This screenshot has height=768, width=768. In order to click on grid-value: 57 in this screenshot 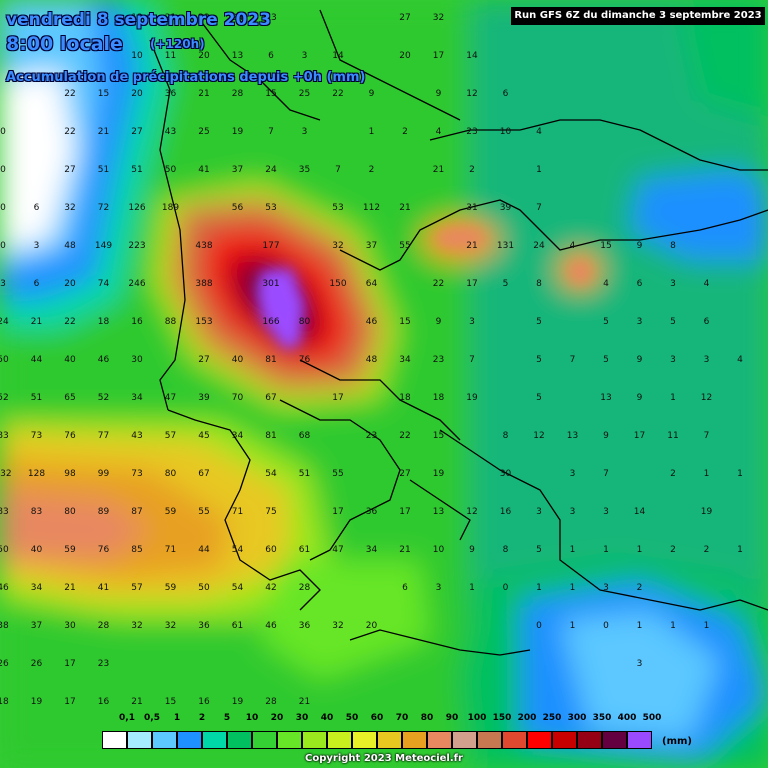, I will do `click(170, 436)`.